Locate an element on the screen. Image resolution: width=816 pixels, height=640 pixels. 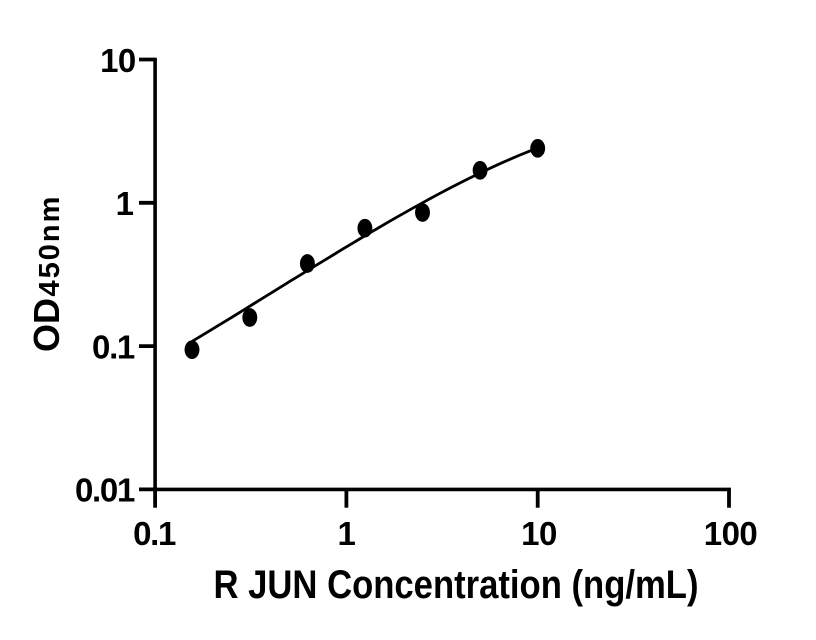
svg-text: 100 is located at coordinates (731, 533).